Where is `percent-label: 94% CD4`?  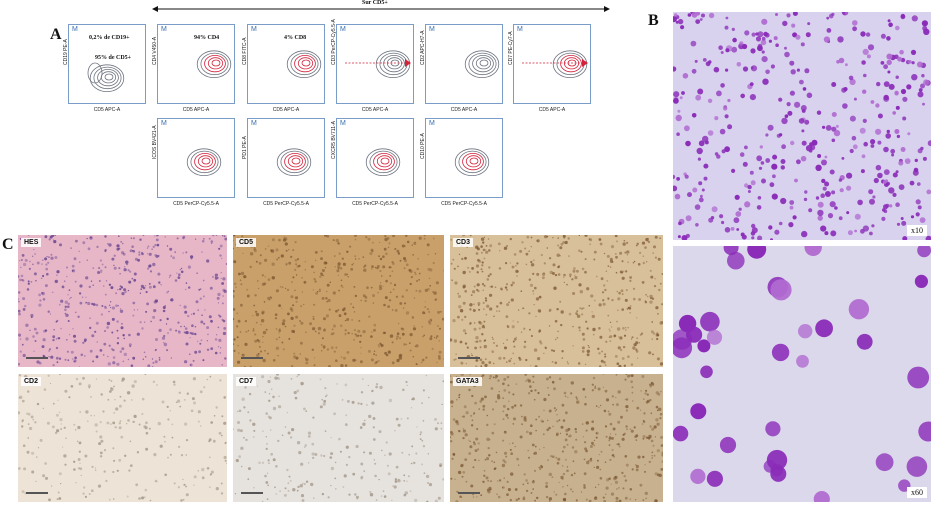 percent-label: 94% CD4 is located at coordinates (207, 38).